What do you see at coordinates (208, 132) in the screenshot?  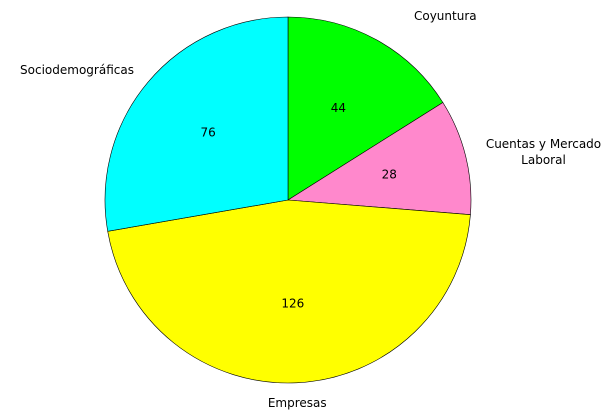 I see `value-label: 76` at bounding box center [208, 132].